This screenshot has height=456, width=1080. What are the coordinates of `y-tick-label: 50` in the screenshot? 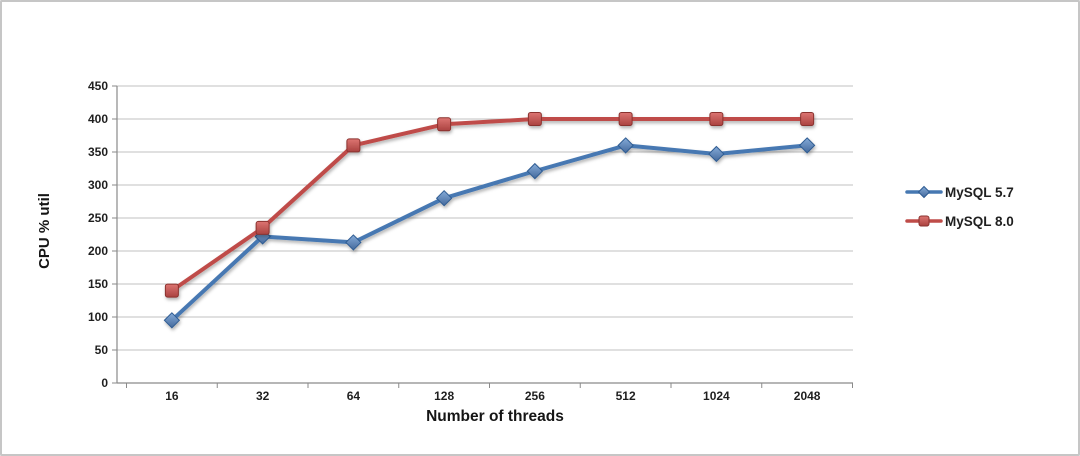 It's located at (102, 350).